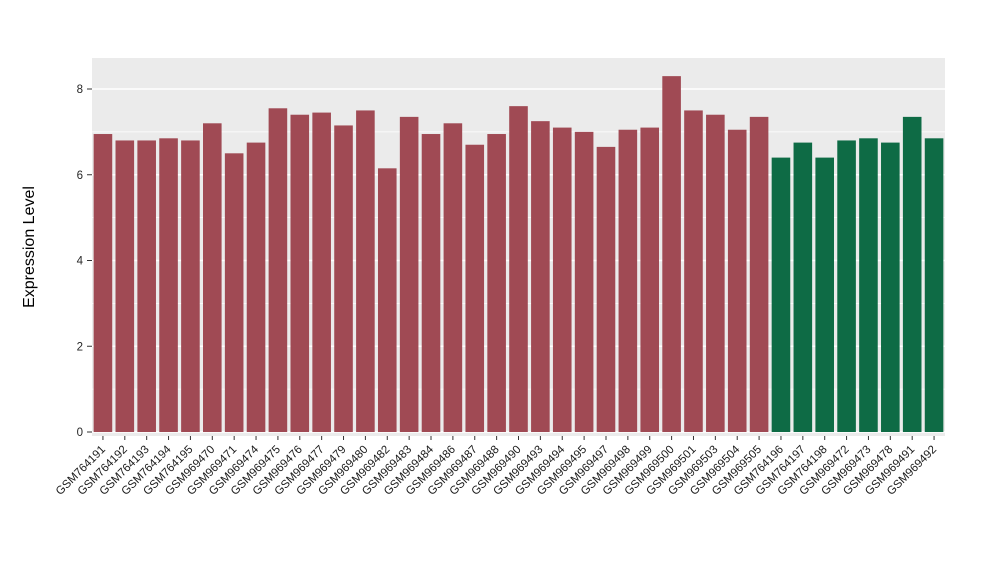 This screenshot has height=585, width=1000. I want to click on y-axis-title: Expression Level, so click(29, 247).